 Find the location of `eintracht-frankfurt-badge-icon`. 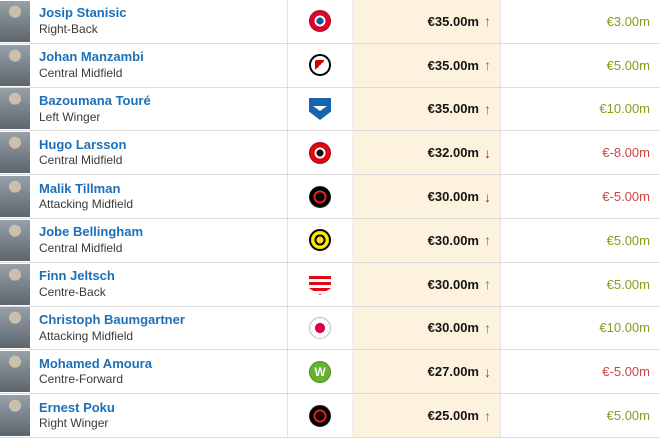

eintracht-frankfurt-badge-icon is located at coordinates (320, 152).